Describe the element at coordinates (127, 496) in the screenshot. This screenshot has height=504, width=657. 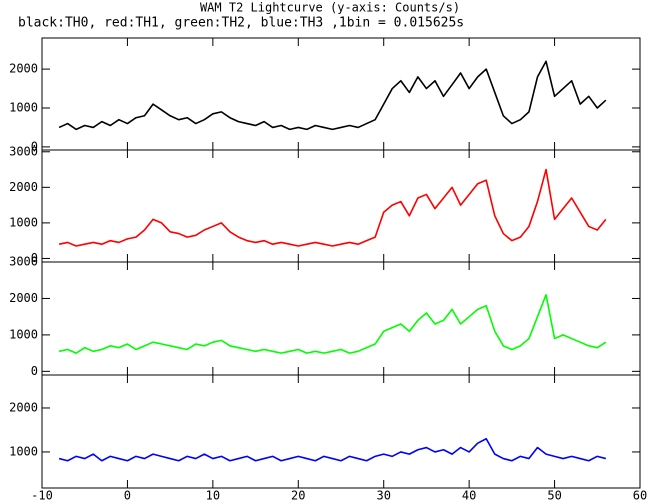
I see `x-tick-label: 0` at that location.